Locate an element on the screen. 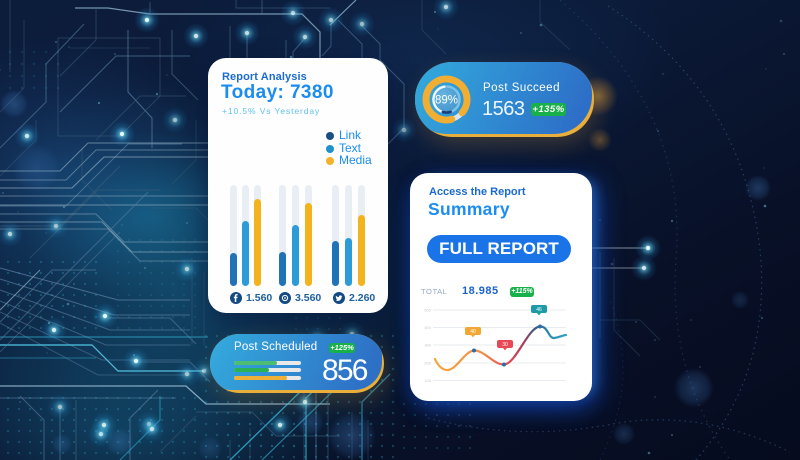 The height and width of the screenshot is (460, 800). svg-text: 40 is located at coordinates (473, 332).